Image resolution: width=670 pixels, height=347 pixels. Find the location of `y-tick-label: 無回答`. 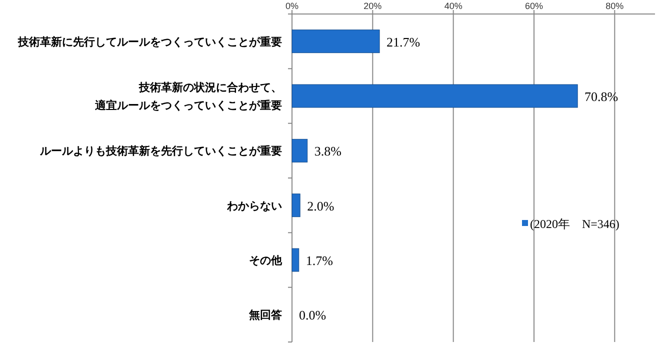

y-tick-label: 無回答 is located at coordinates (265, 315).